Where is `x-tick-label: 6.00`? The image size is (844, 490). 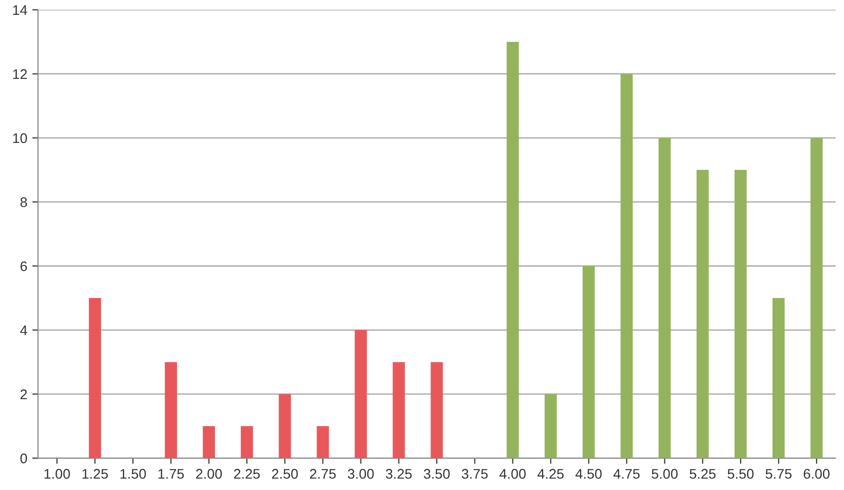
x-tick-label: 6.00 is located at coordinates (817, 473).